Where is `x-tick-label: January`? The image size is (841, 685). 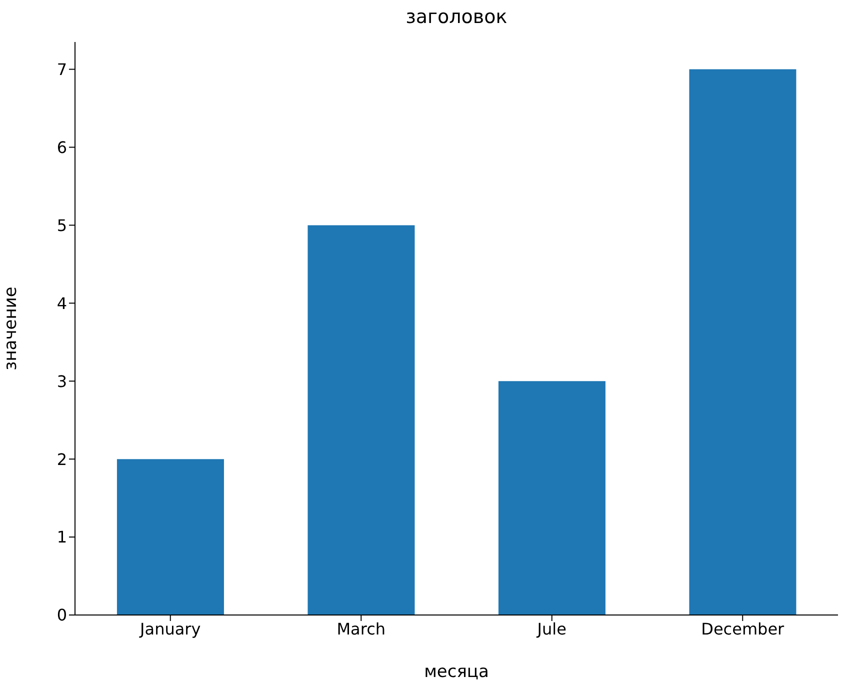 x-tick-label: January is located at coordinates (170, 628).